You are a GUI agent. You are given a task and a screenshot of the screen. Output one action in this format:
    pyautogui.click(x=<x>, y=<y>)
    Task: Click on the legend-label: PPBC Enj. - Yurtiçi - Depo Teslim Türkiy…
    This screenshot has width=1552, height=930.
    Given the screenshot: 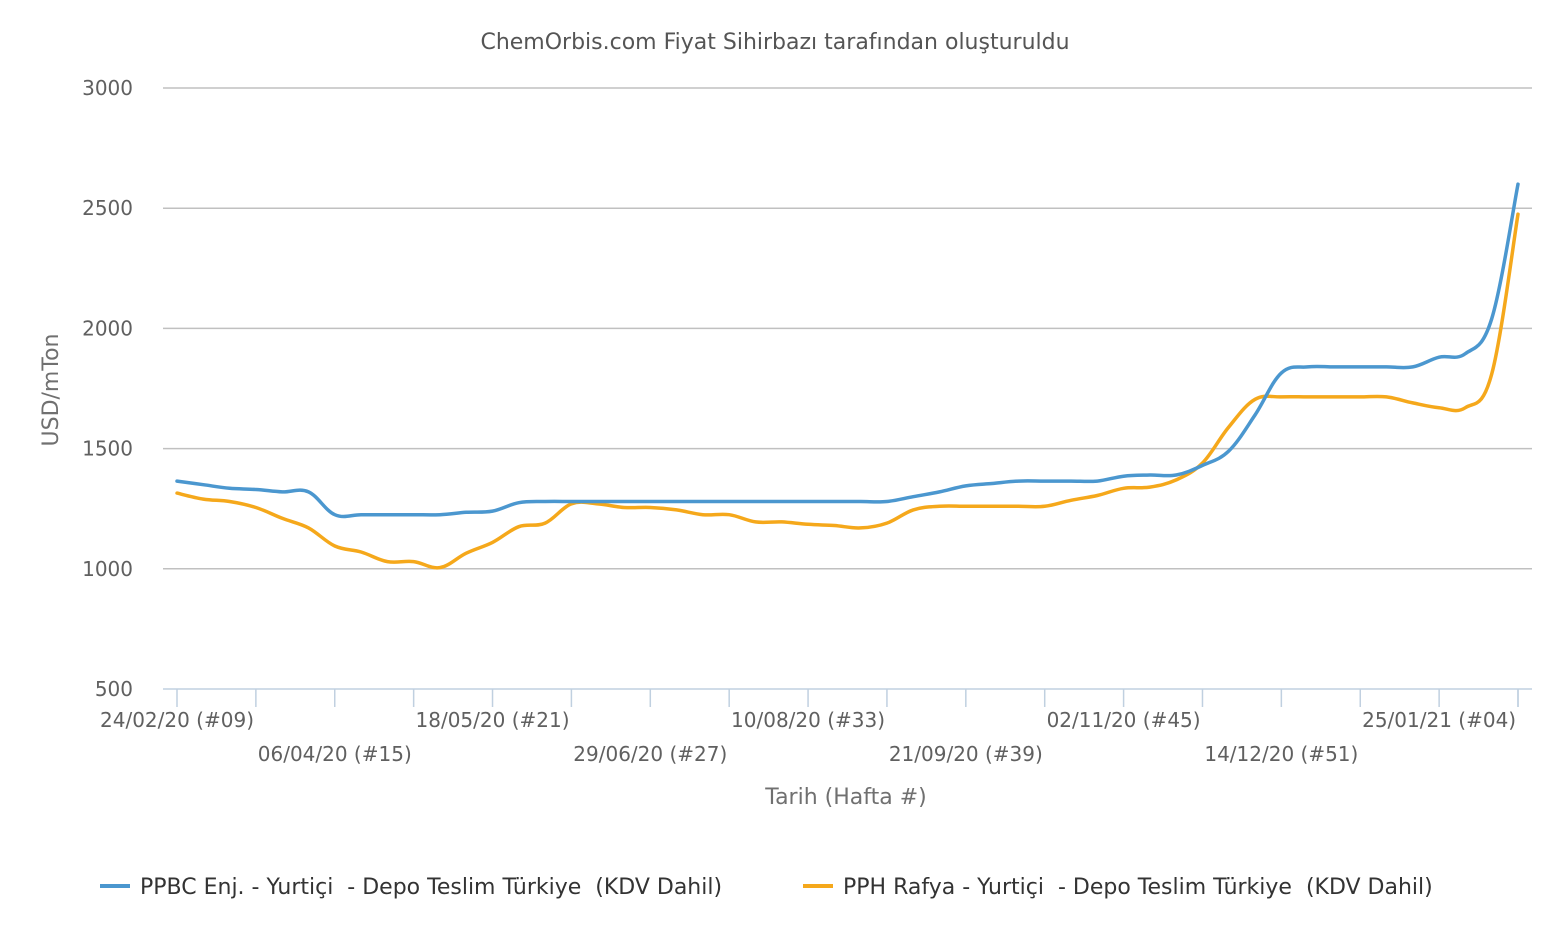 What is the action you would take?
    pyautogui.click(x=431, y=887)
    